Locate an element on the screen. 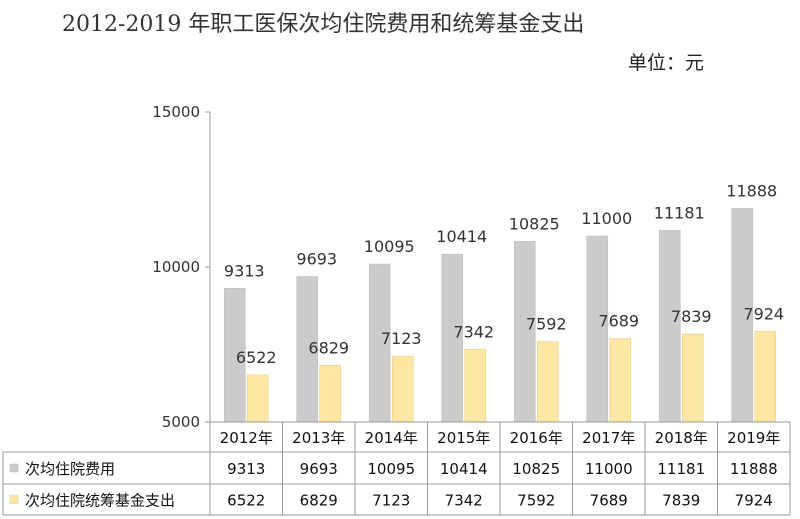  y-tick-label: 5000 is located at coordinates (181, 422).